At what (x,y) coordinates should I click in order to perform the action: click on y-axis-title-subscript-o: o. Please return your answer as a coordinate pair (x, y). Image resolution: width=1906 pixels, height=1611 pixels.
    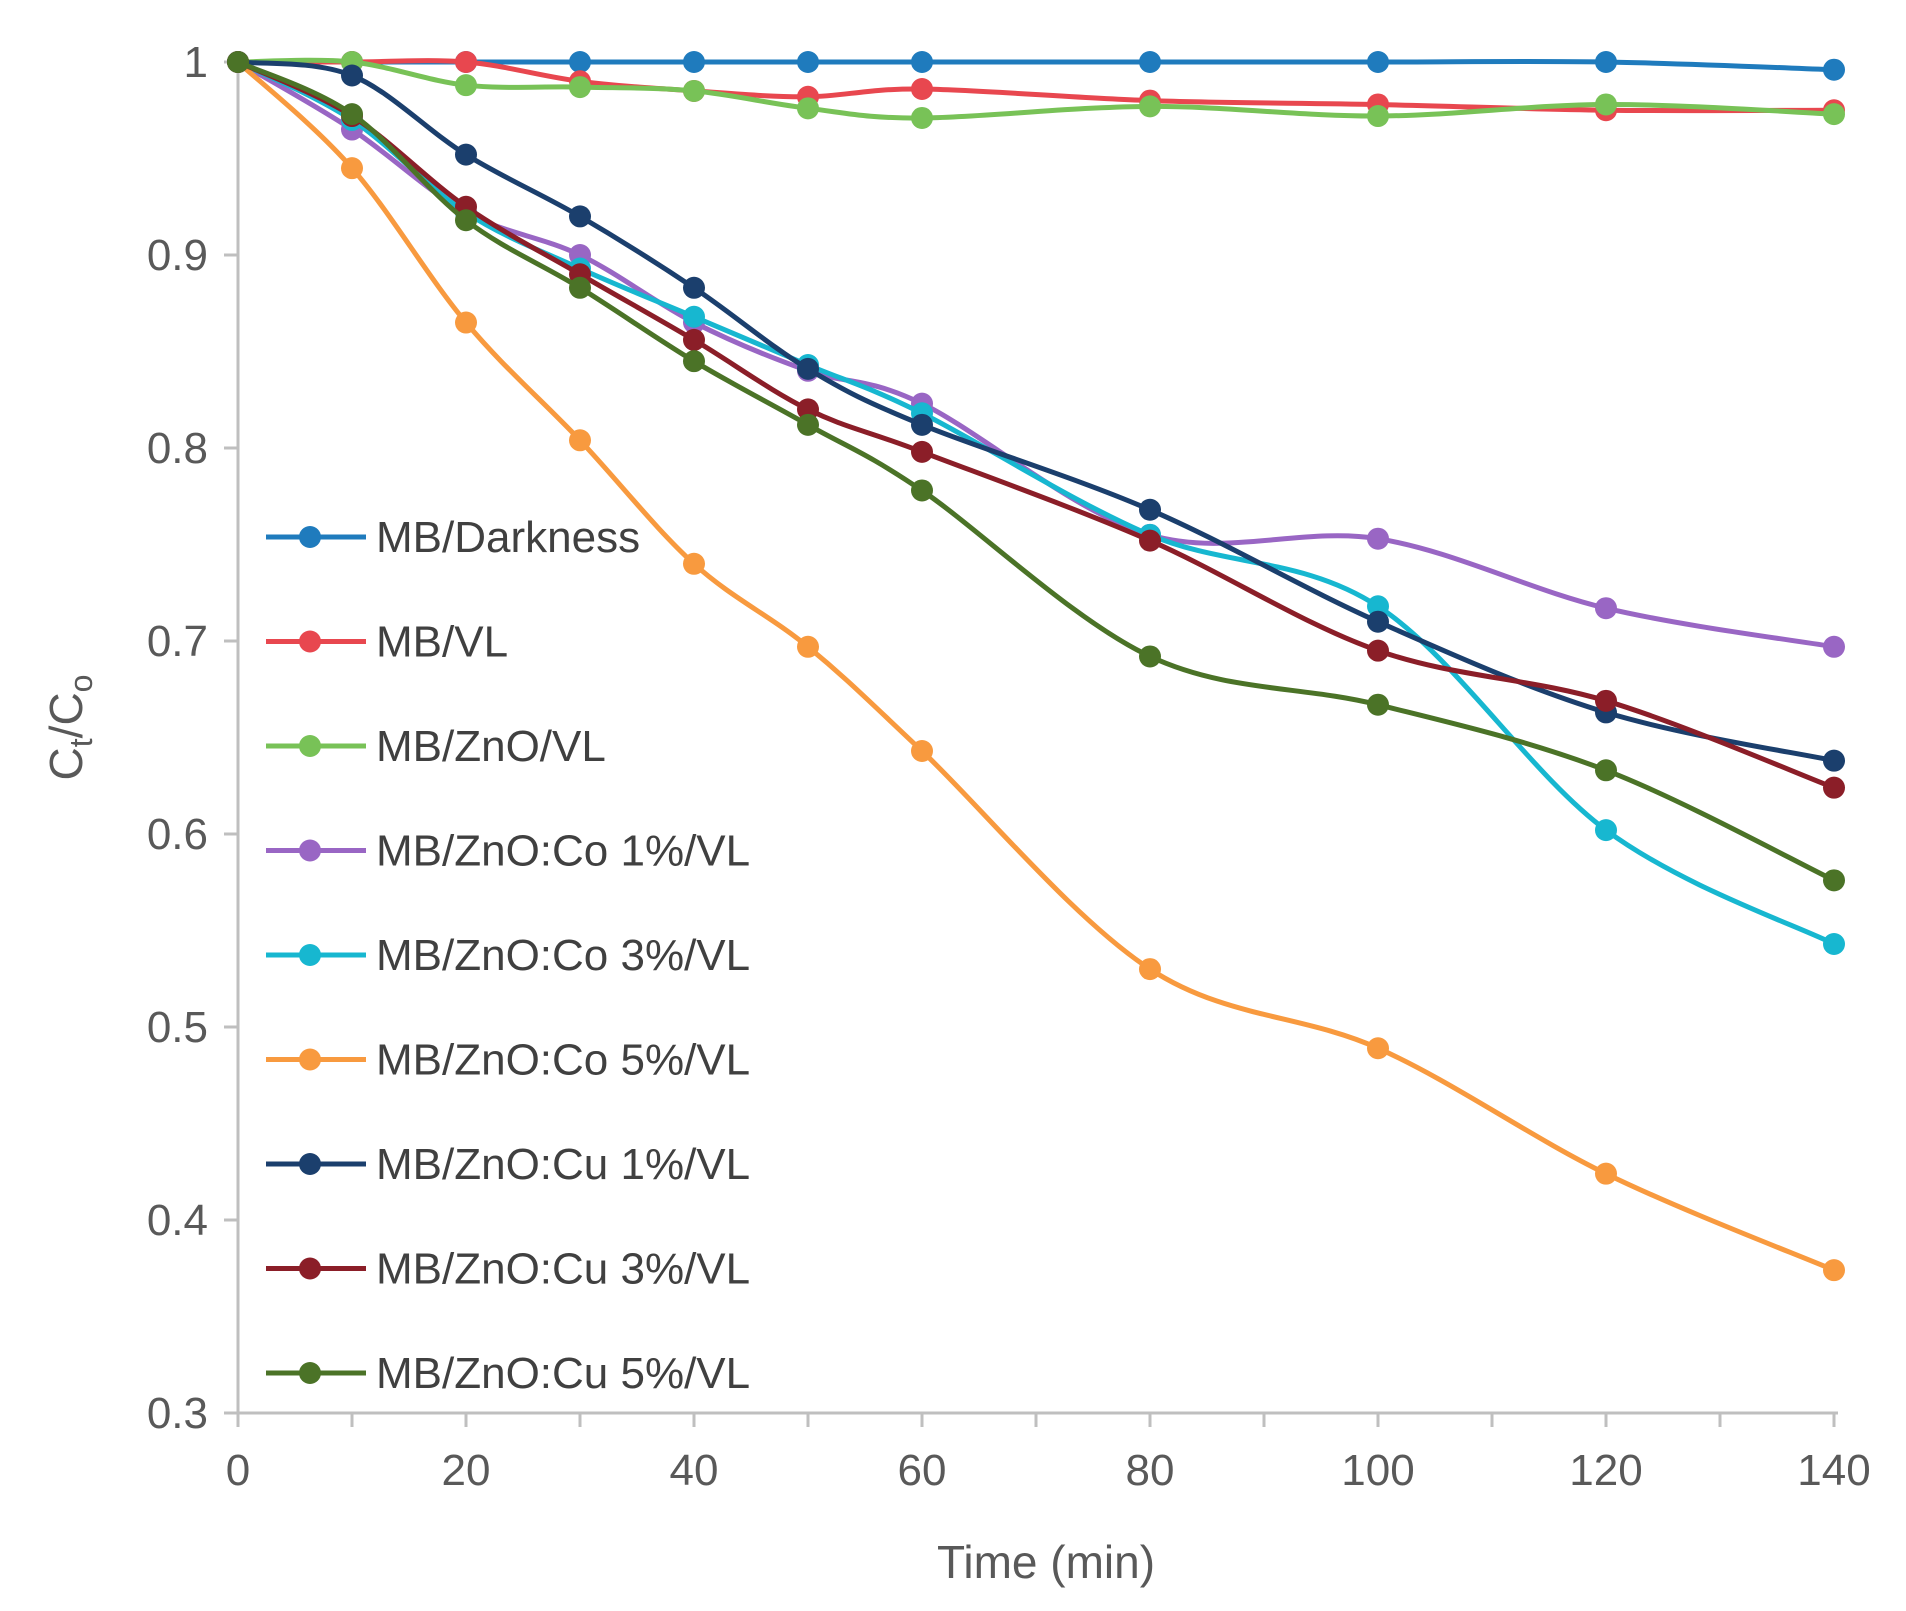
    Looking at the image, I should click on (81, 684).